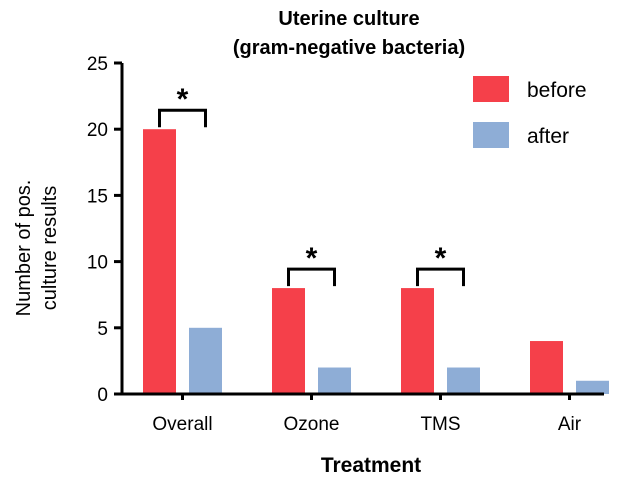 Image resolution: width=624 pixels, height=487 pixels. Describe the element at coordinates (312, 424) in the screenshot. I see `x-tick-label-ozone: Ozone` at that location.